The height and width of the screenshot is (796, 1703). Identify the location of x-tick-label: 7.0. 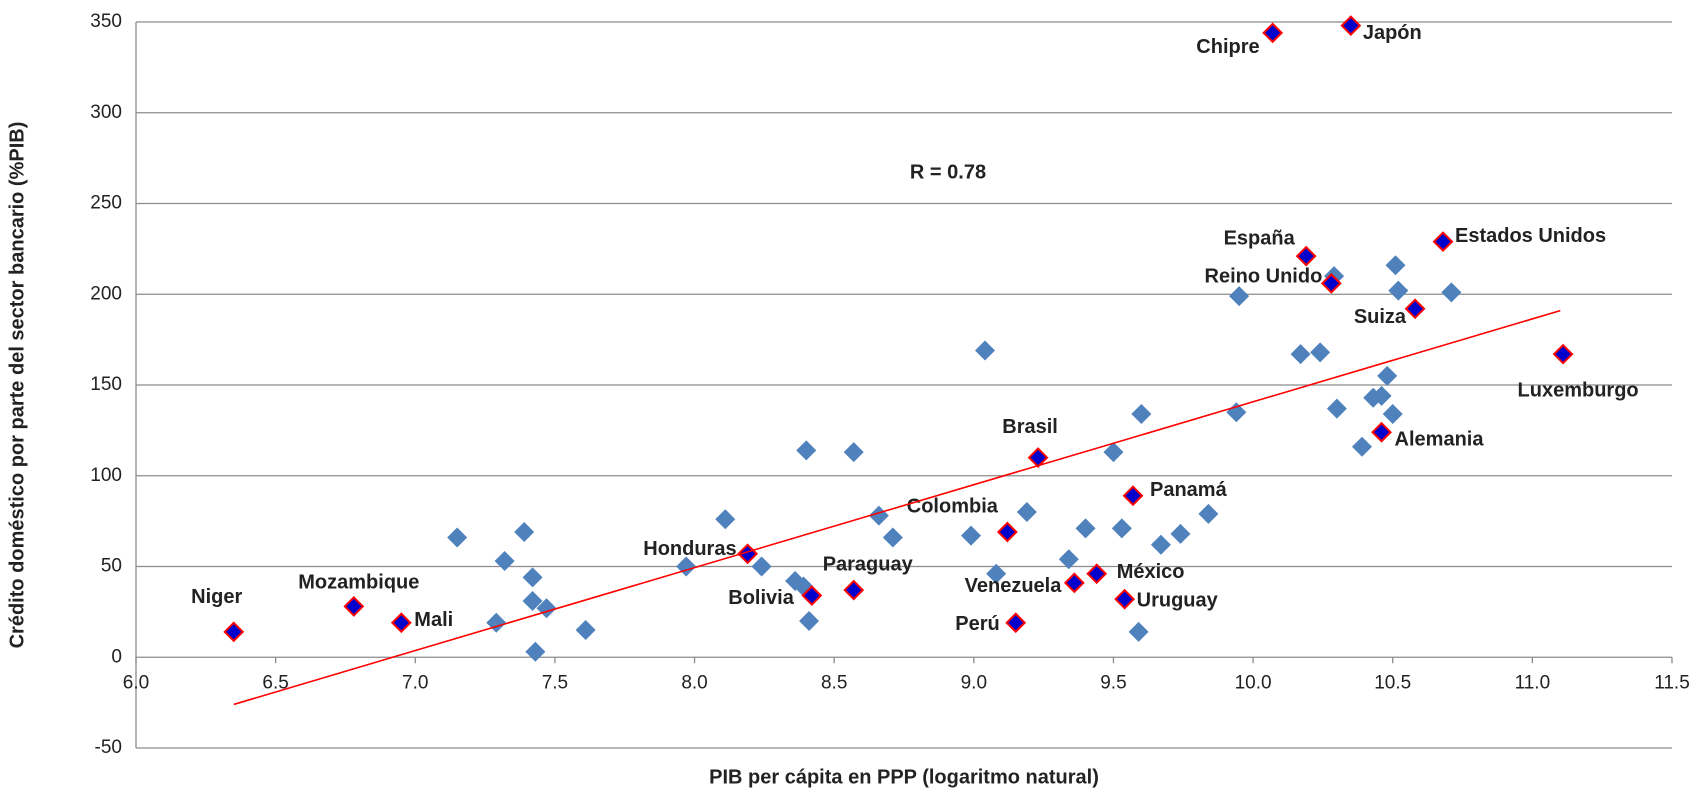
(415, 682).